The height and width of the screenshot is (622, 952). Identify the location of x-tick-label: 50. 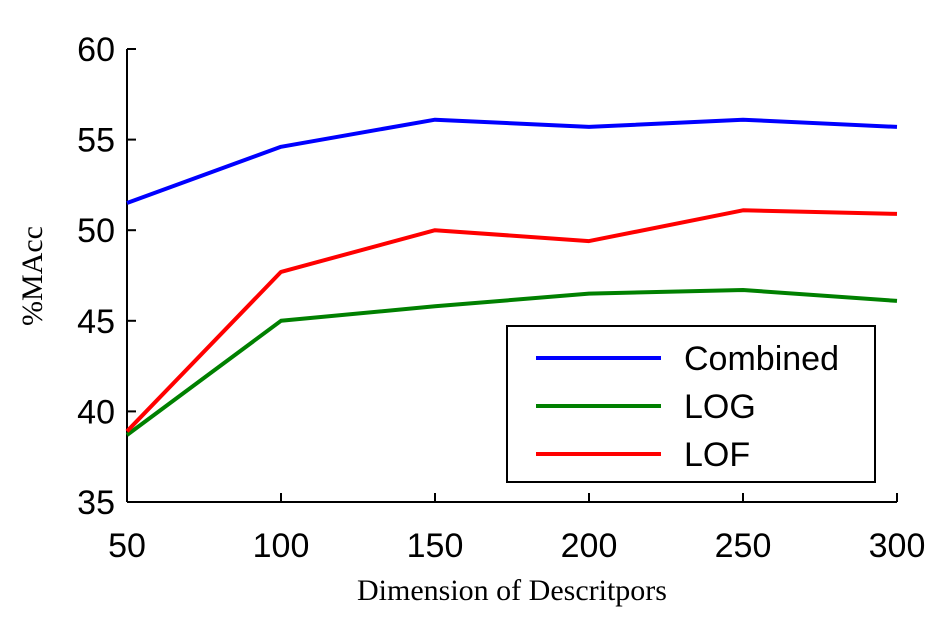
(127, 546).